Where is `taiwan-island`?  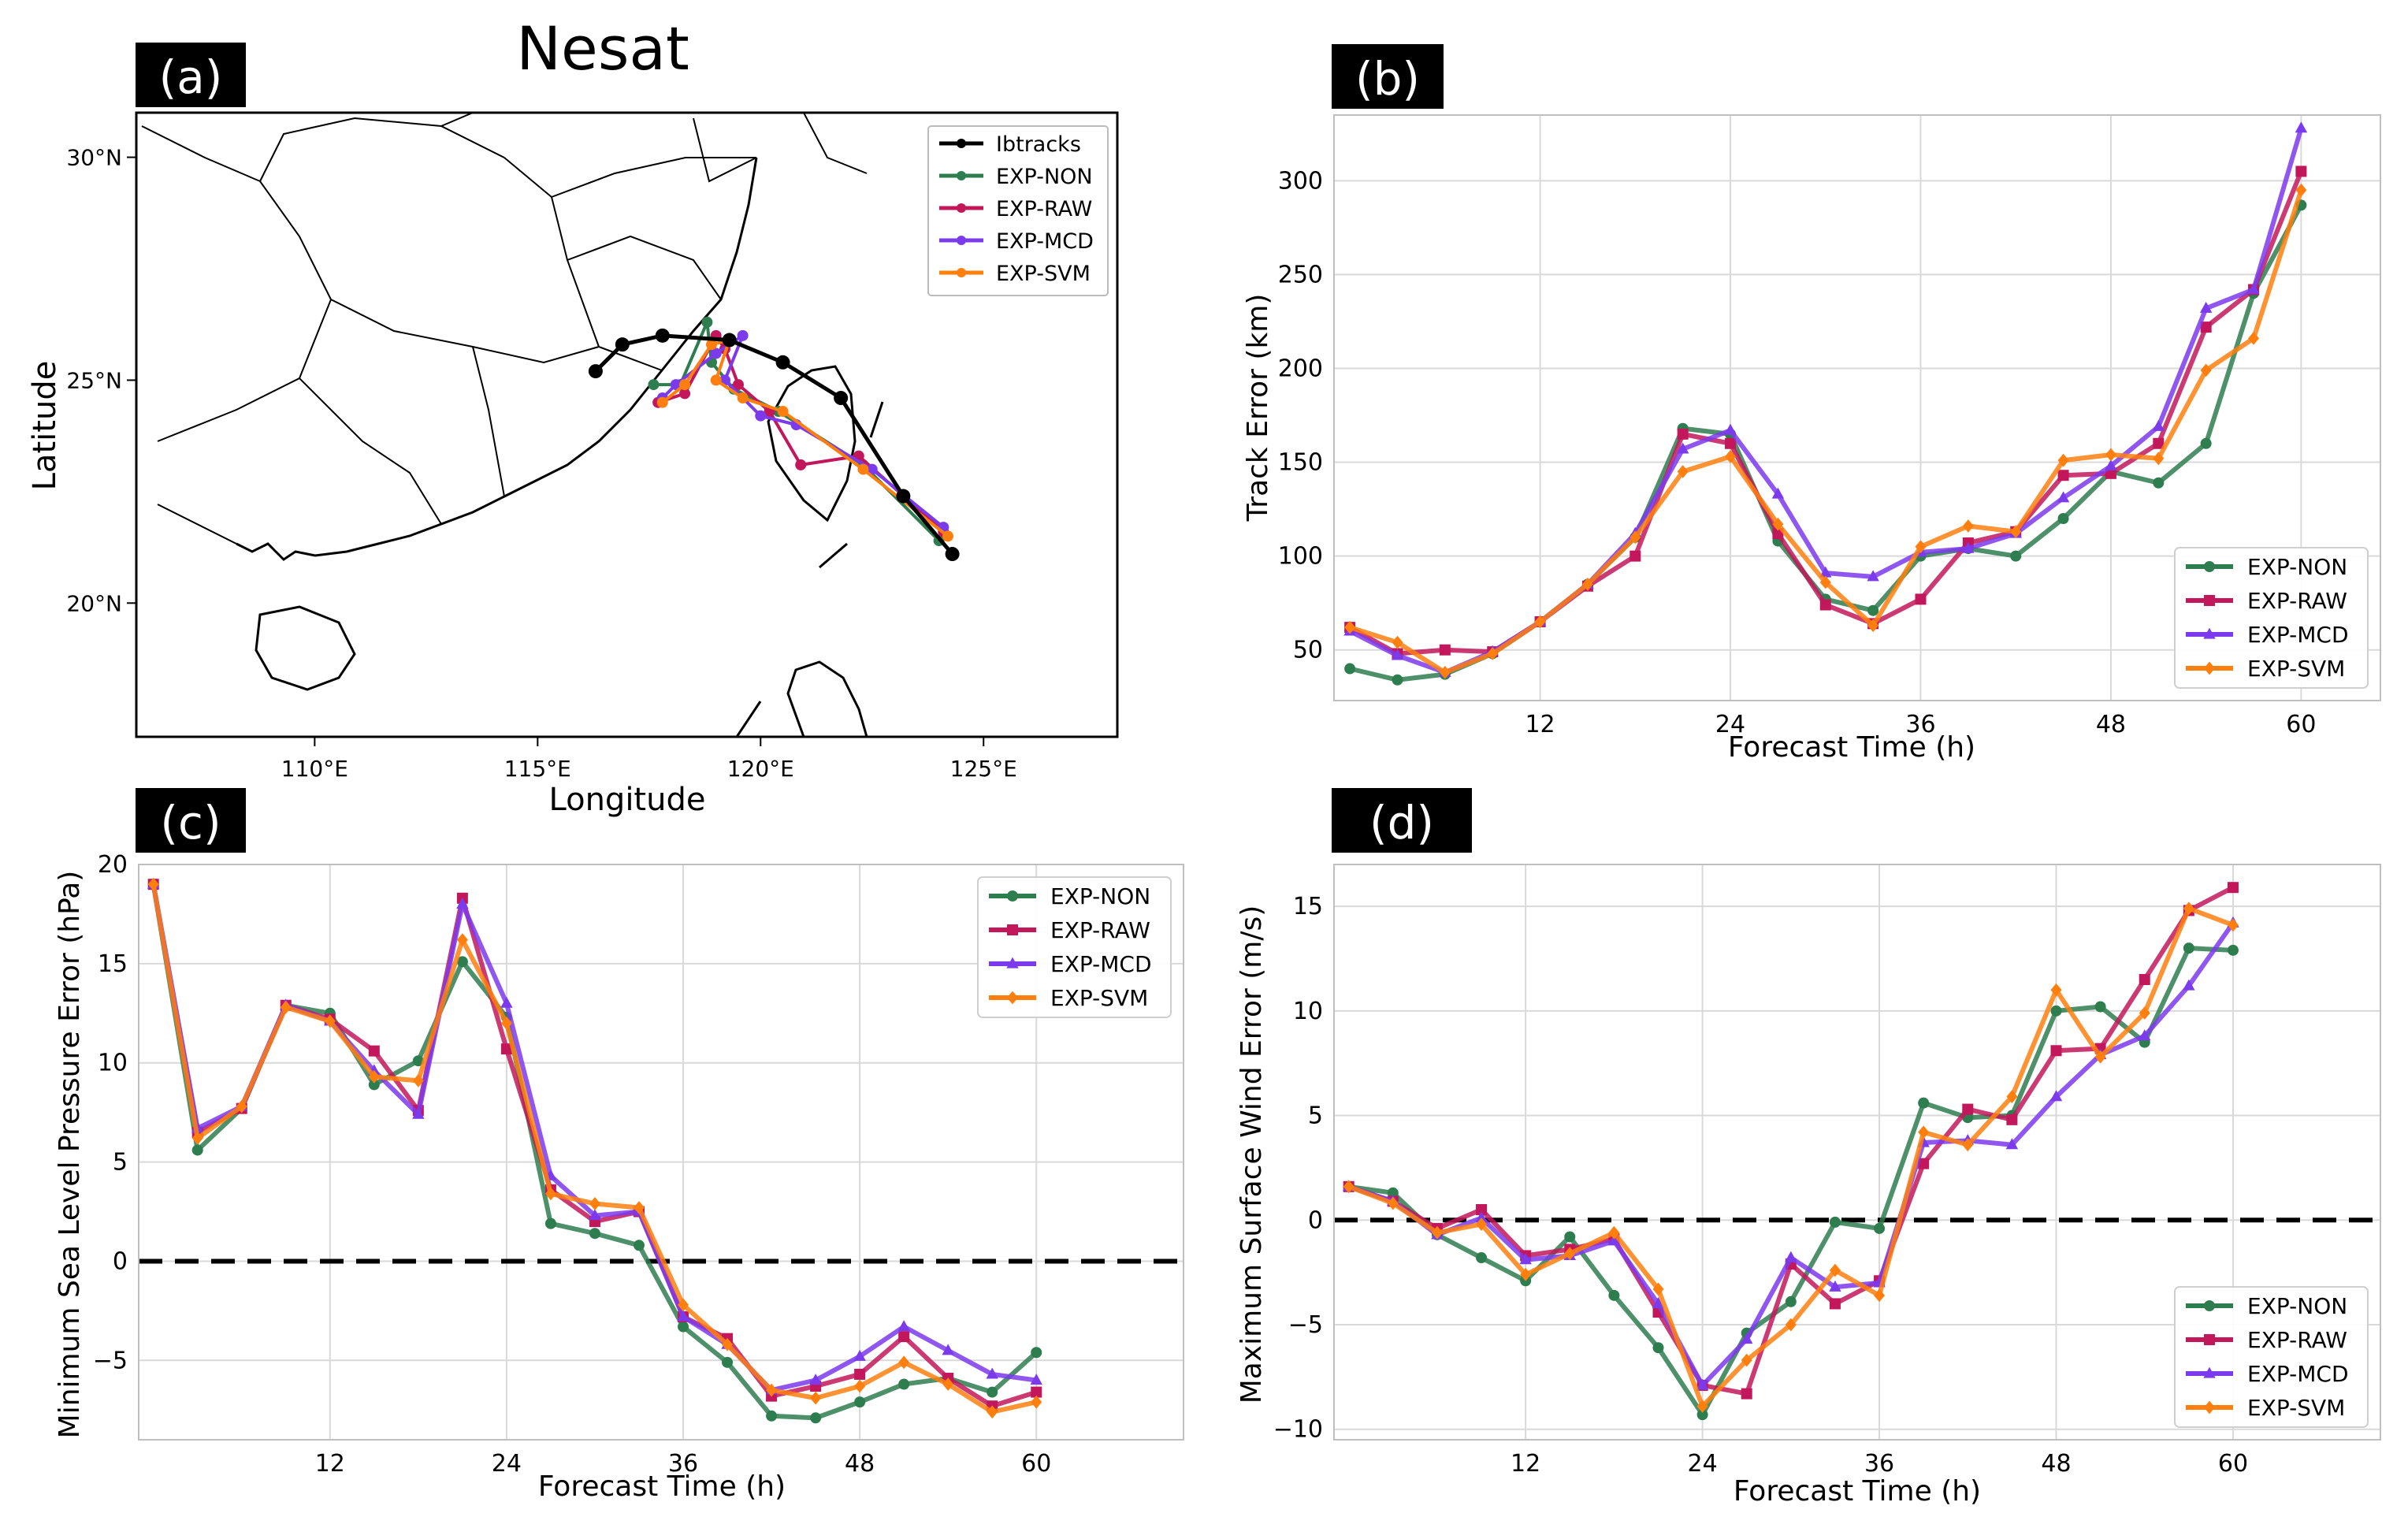
taiwan-island is located at coordinates (812, 443).